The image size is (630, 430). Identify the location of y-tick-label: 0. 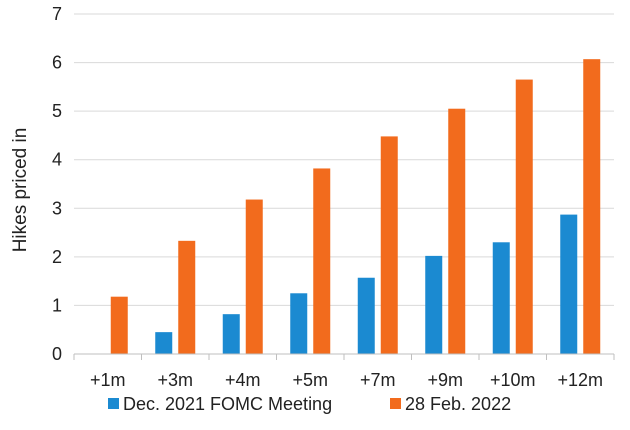
(57, 354).